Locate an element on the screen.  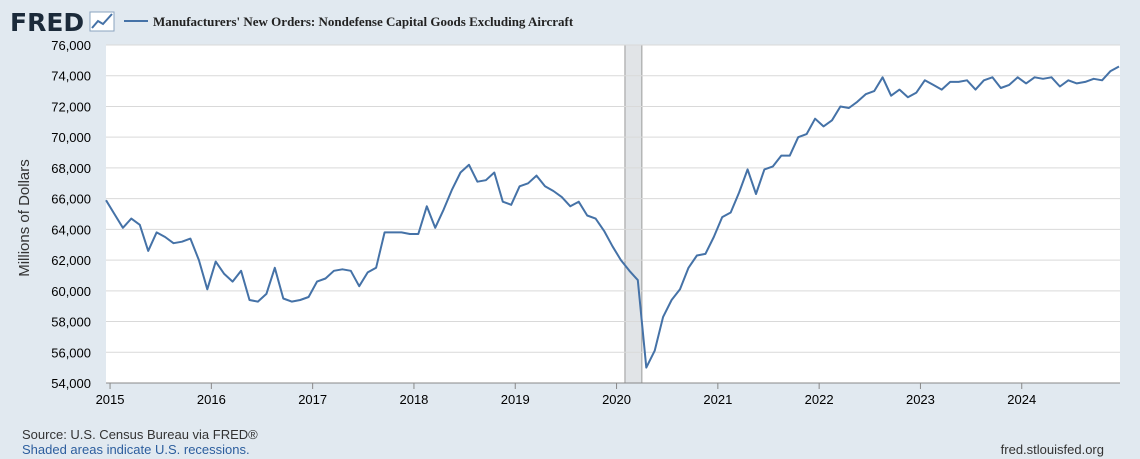
site-link: fred.stlouisfed.org is located at coordinates (1052, 449).